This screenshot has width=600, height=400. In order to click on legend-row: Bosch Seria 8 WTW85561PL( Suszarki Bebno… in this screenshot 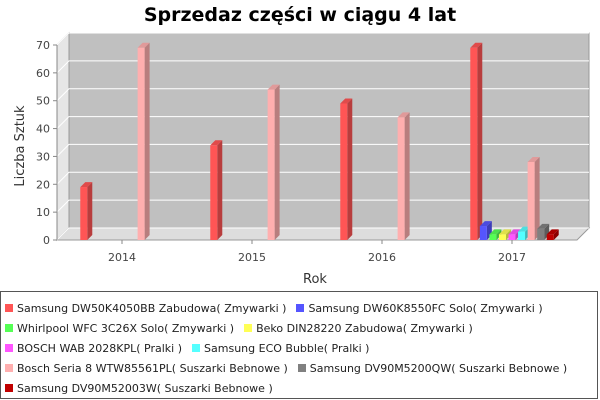, I will do `click(291, 368)`.